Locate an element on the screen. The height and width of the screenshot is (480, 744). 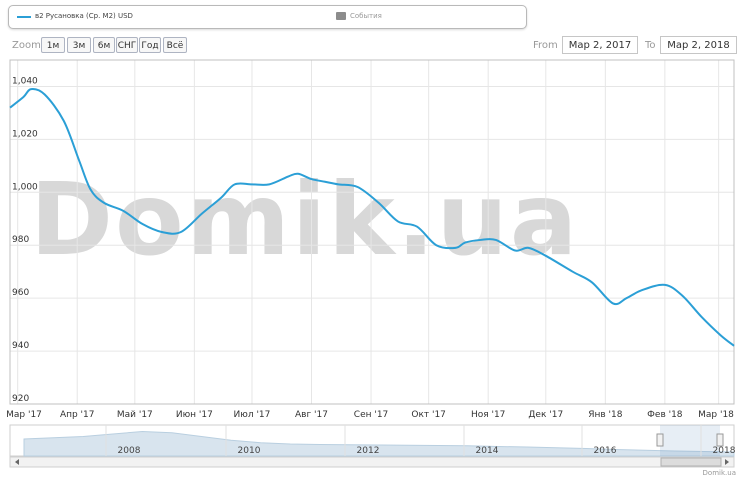
navigator-year-label: 2018 is located at coordinates (724, 451).